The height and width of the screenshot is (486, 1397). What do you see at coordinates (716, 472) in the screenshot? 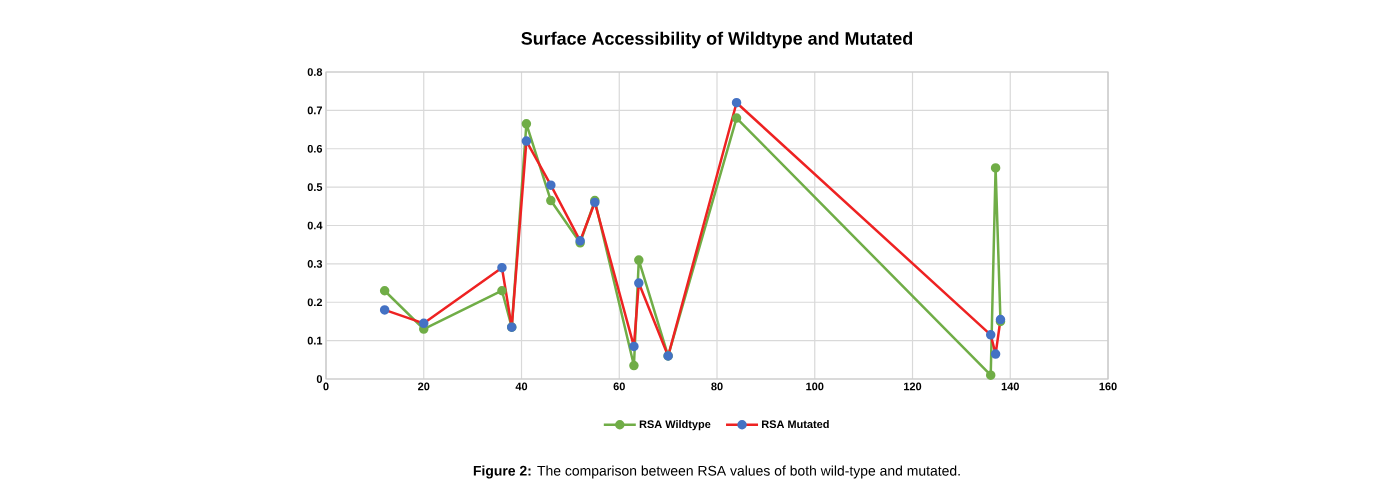
I see `text: Figure 2: The comparison between RSA values of both wild-type and mutated.` at bounding box center [716, 472].